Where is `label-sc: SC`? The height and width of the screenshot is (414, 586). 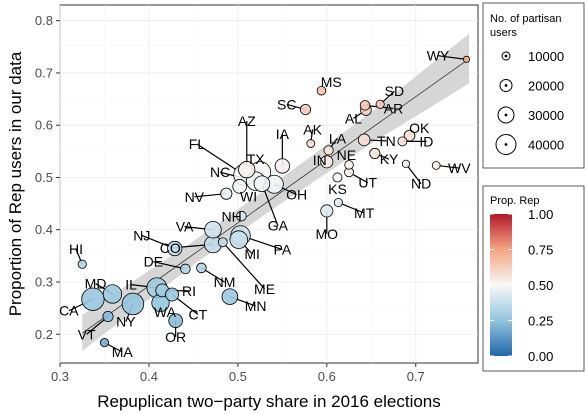
label-sc: SC is located at coordinates (286, 104).